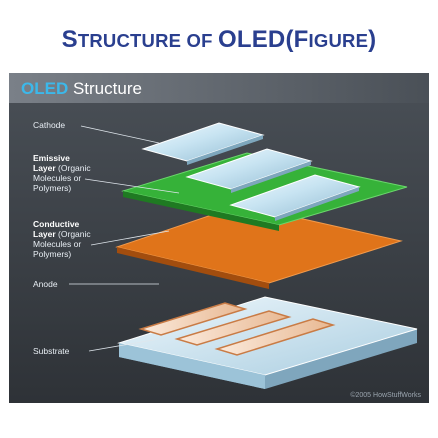 The width and height of the screenshot is (438, 438). Describe the element at coordinates (251, 171) in the screenshot. I see `cathode-strips` at that location.